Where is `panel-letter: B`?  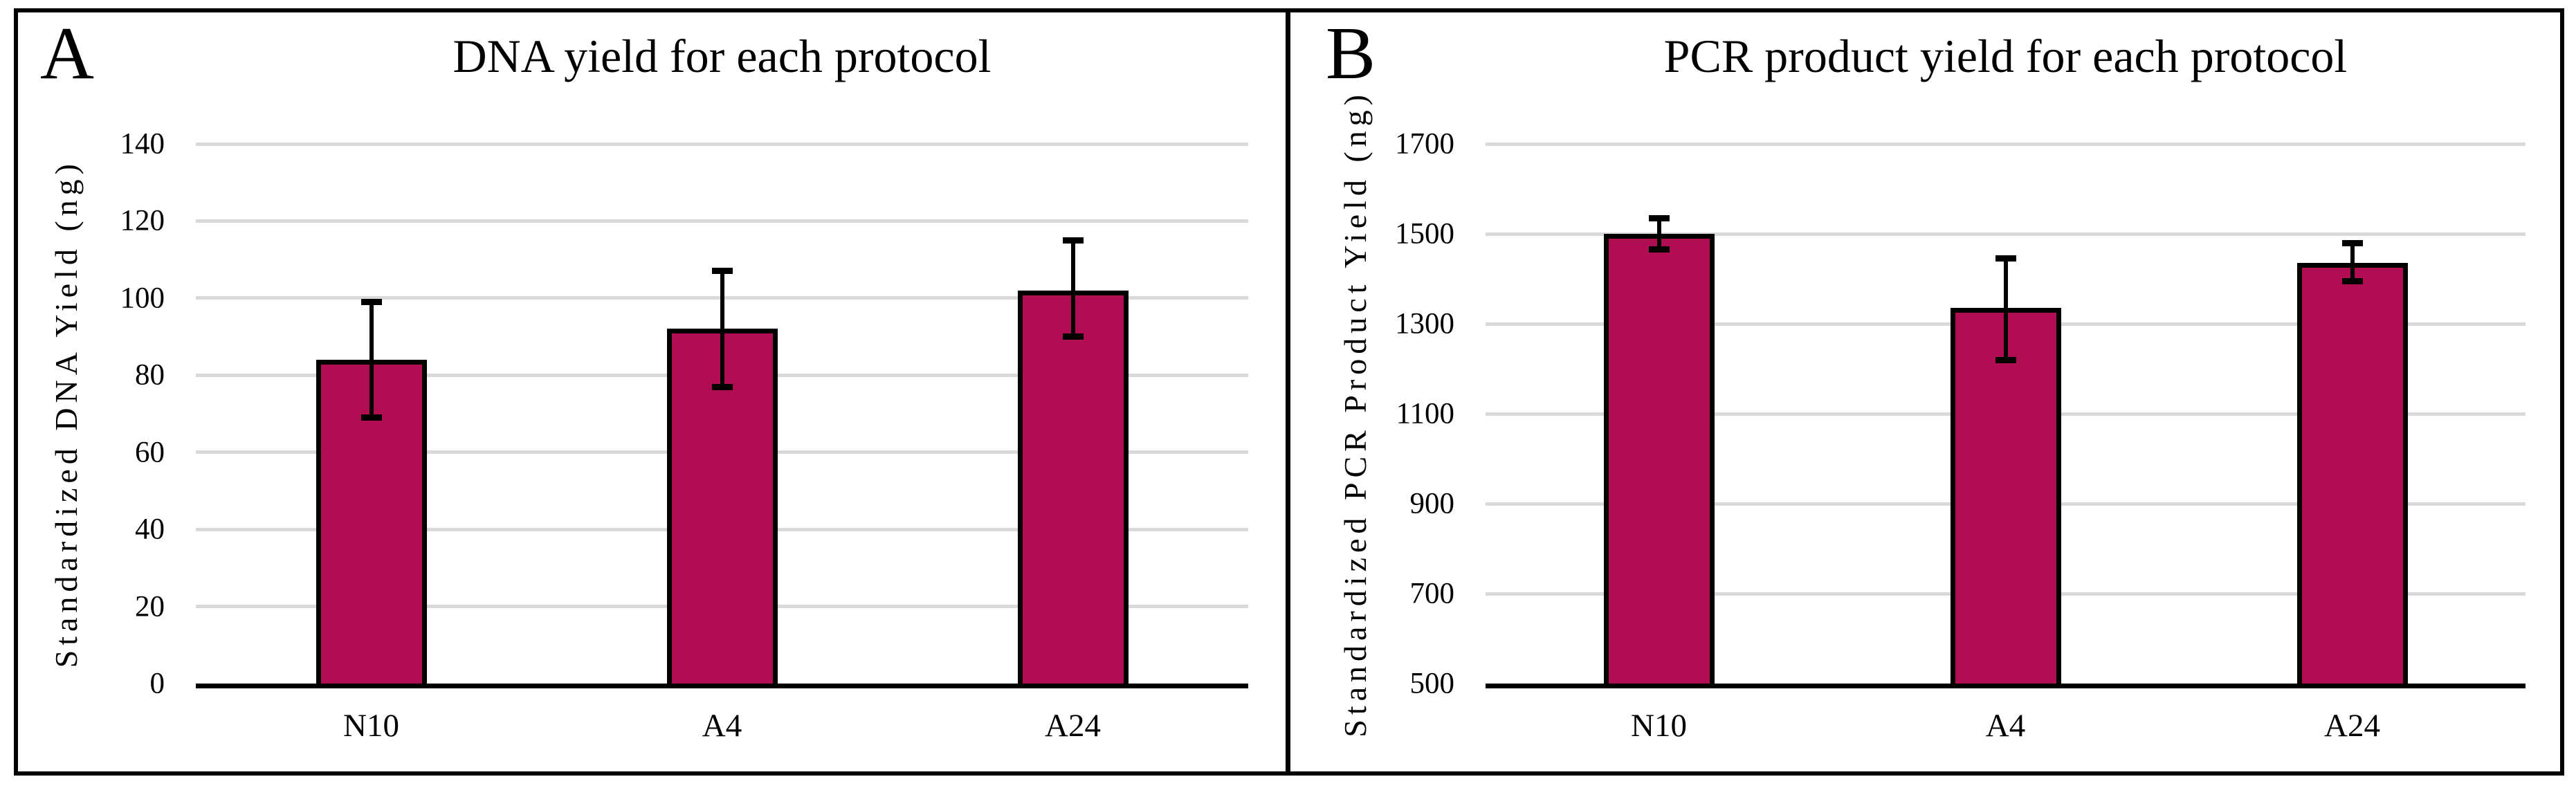 panel-letter: B is located at coordinates (1351, 54).